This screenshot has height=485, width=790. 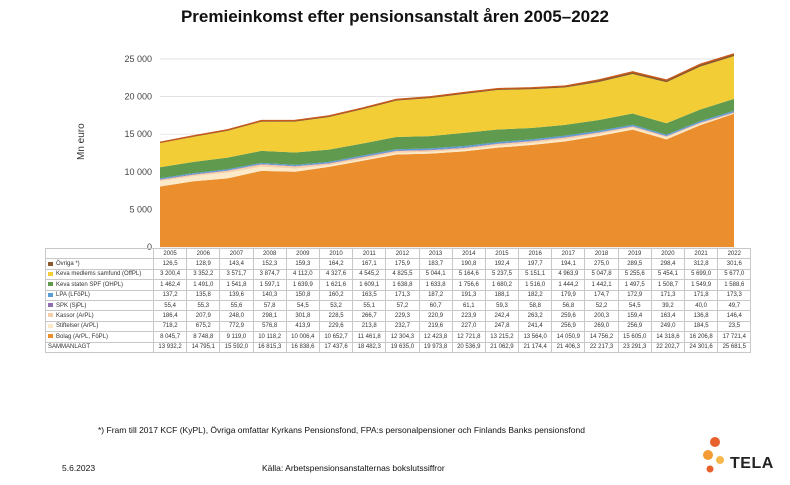 I want to click on table-cell: 16 838,6, so click(x=302, y=347).